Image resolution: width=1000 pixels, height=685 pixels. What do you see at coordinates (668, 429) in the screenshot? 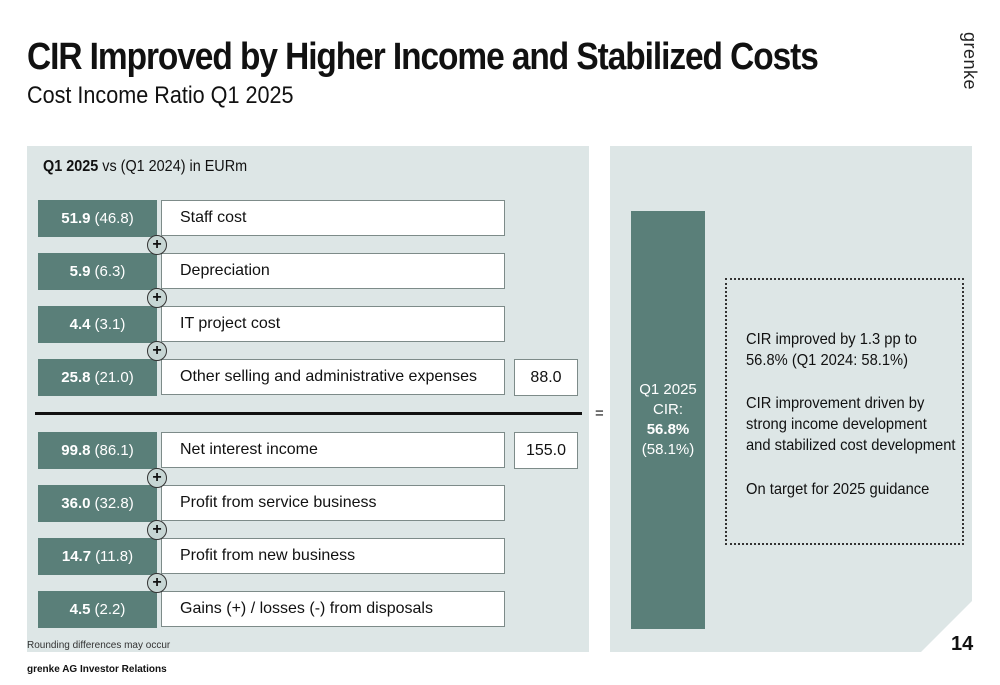
I see `cir-value: 56.8%` at bounding box center [668, 429].